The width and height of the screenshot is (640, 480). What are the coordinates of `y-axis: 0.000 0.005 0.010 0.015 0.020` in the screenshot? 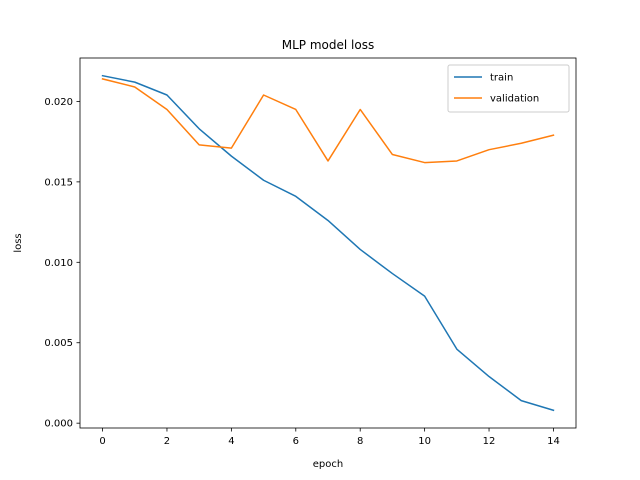 It's located at (62, 263).